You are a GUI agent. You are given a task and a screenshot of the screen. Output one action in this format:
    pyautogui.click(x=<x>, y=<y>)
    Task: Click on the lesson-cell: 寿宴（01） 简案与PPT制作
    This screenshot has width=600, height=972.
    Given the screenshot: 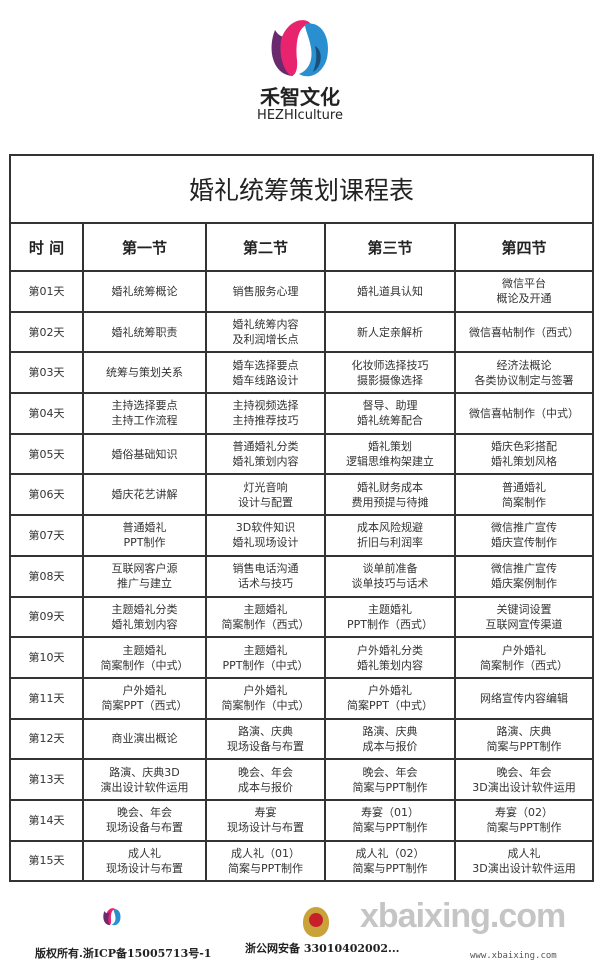 What is the action you would take?
    pyautogui.click(x=390, y=820)
    